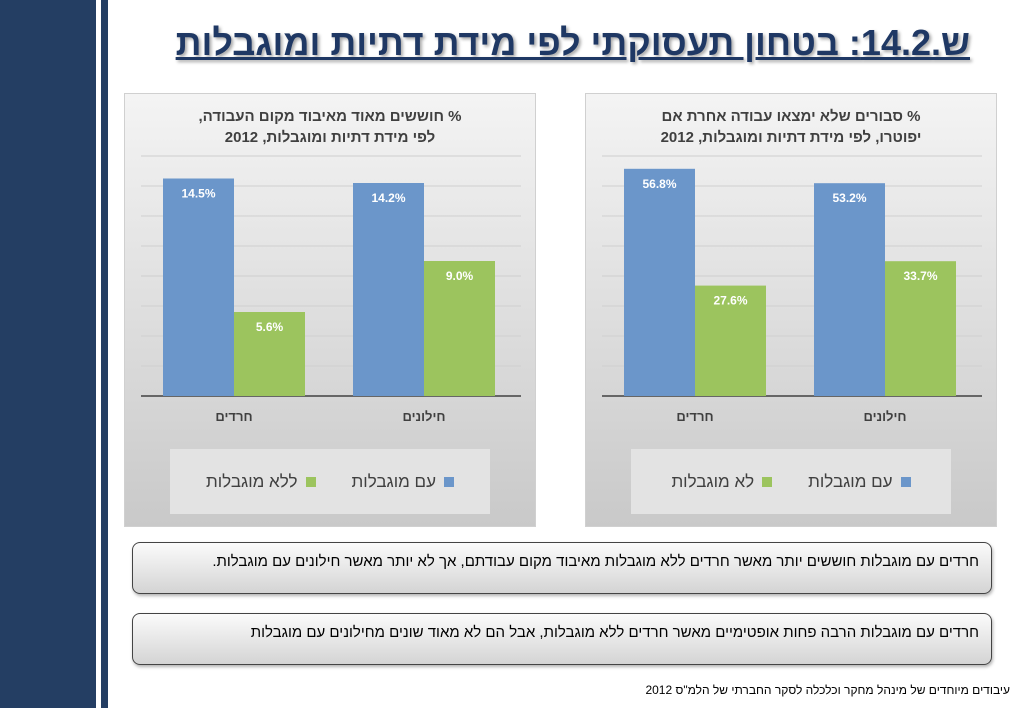  Describe the element at coordinates (460, 276) in the screenshot. I see `data-label: 9.0%` at that location.